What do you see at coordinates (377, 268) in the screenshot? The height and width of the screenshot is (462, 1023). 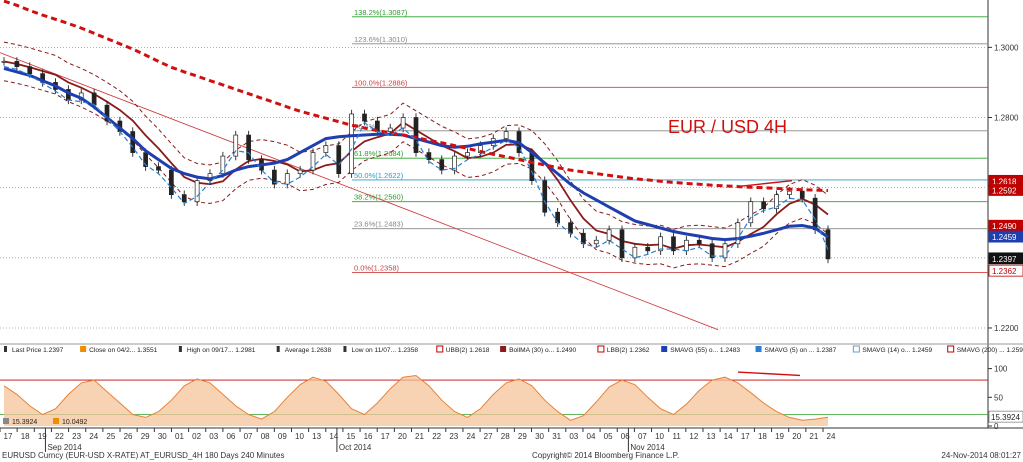 I see `fib-level-label: 0.0%(1.2358)` at bounding box center [377, 268].